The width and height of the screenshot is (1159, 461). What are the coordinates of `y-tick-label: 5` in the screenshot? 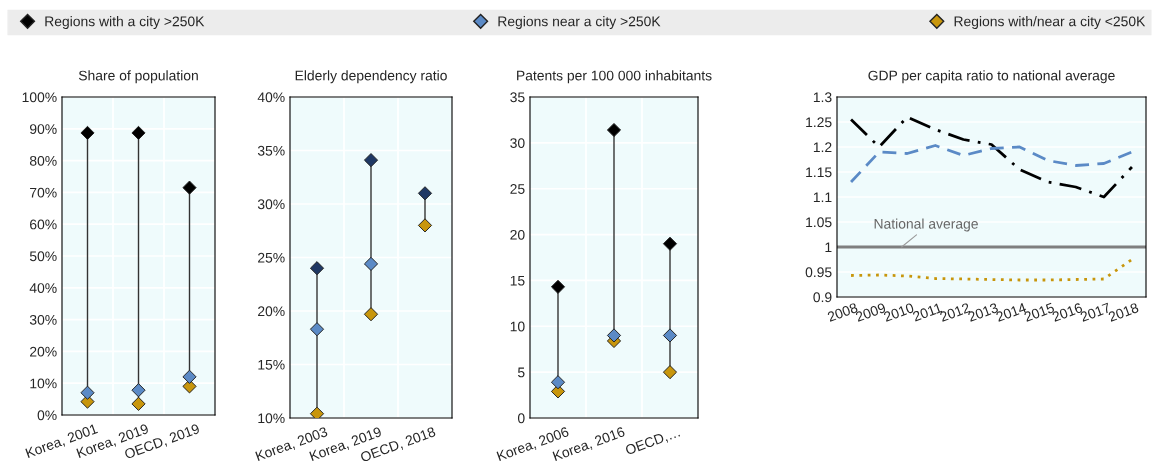 It's located at (521, 372).